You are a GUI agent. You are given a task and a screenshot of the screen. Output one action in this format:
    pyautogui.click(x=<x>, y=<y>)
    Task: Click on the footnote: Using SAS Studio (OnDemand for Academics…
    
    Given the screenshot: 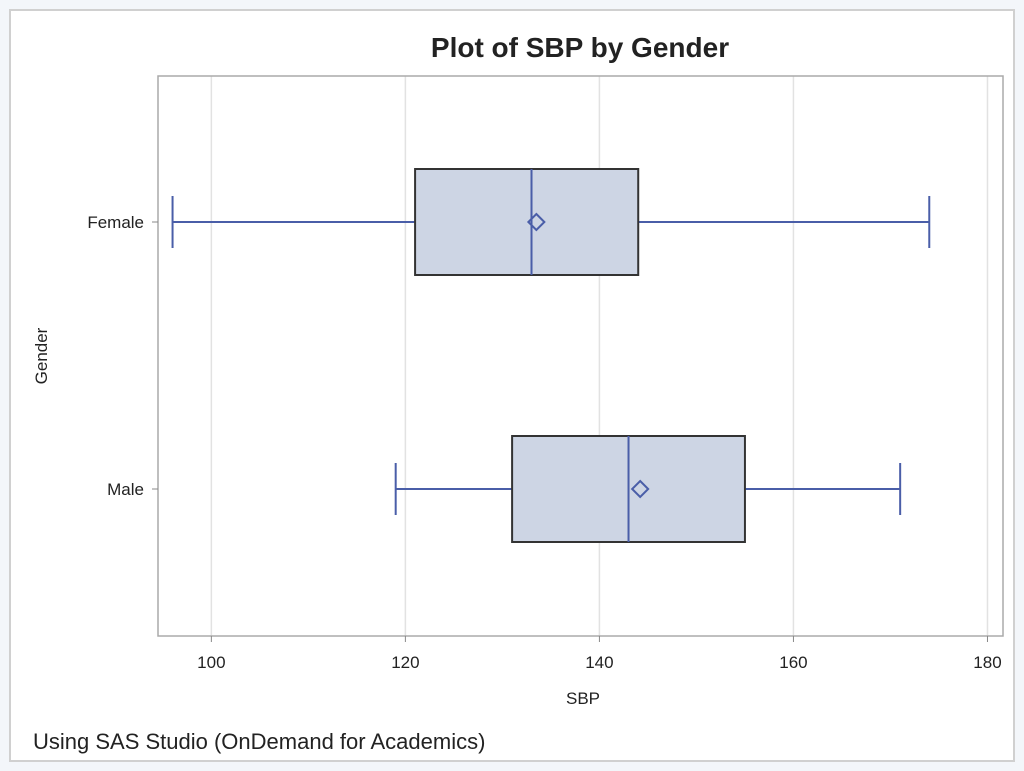 What is the action you would take?
    pyautogui.click(x=259, y=741)
    